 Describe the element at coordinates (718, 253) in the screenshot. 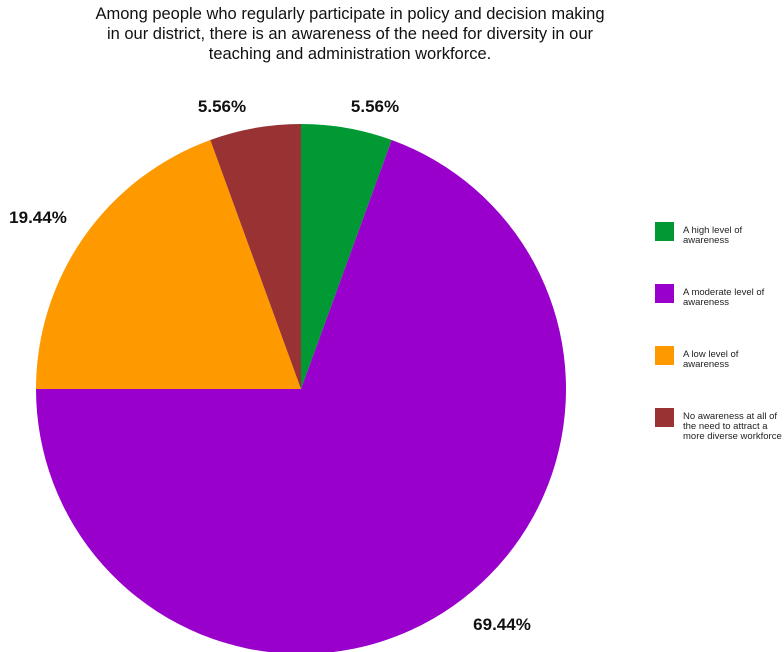

I see `legend-item-1: A high level of awareness` at that location.